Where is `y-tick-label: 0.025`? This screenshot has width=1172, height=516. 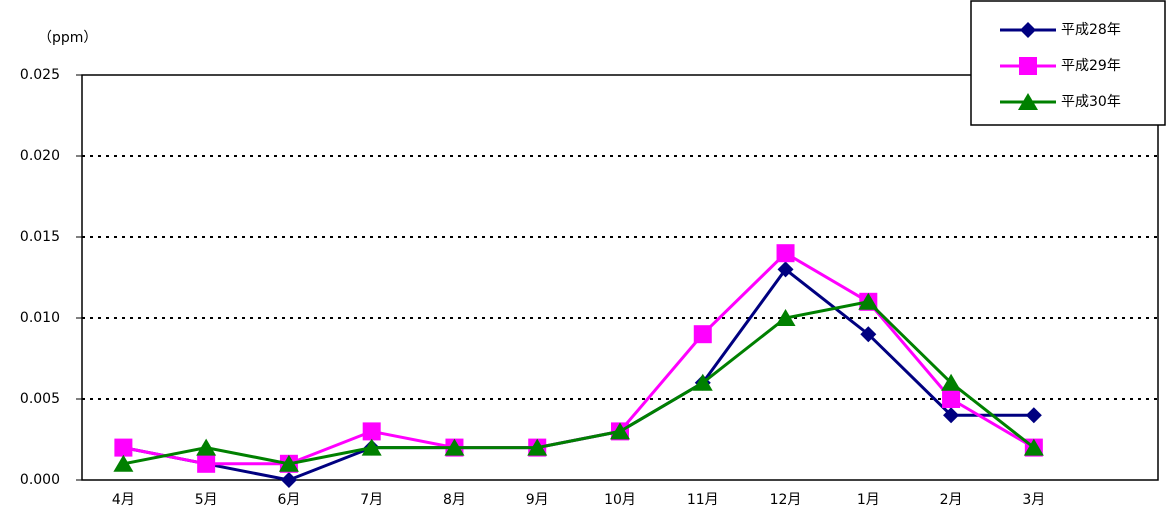 y-tick-label: 0.025 is located at coordinates (40, 75).